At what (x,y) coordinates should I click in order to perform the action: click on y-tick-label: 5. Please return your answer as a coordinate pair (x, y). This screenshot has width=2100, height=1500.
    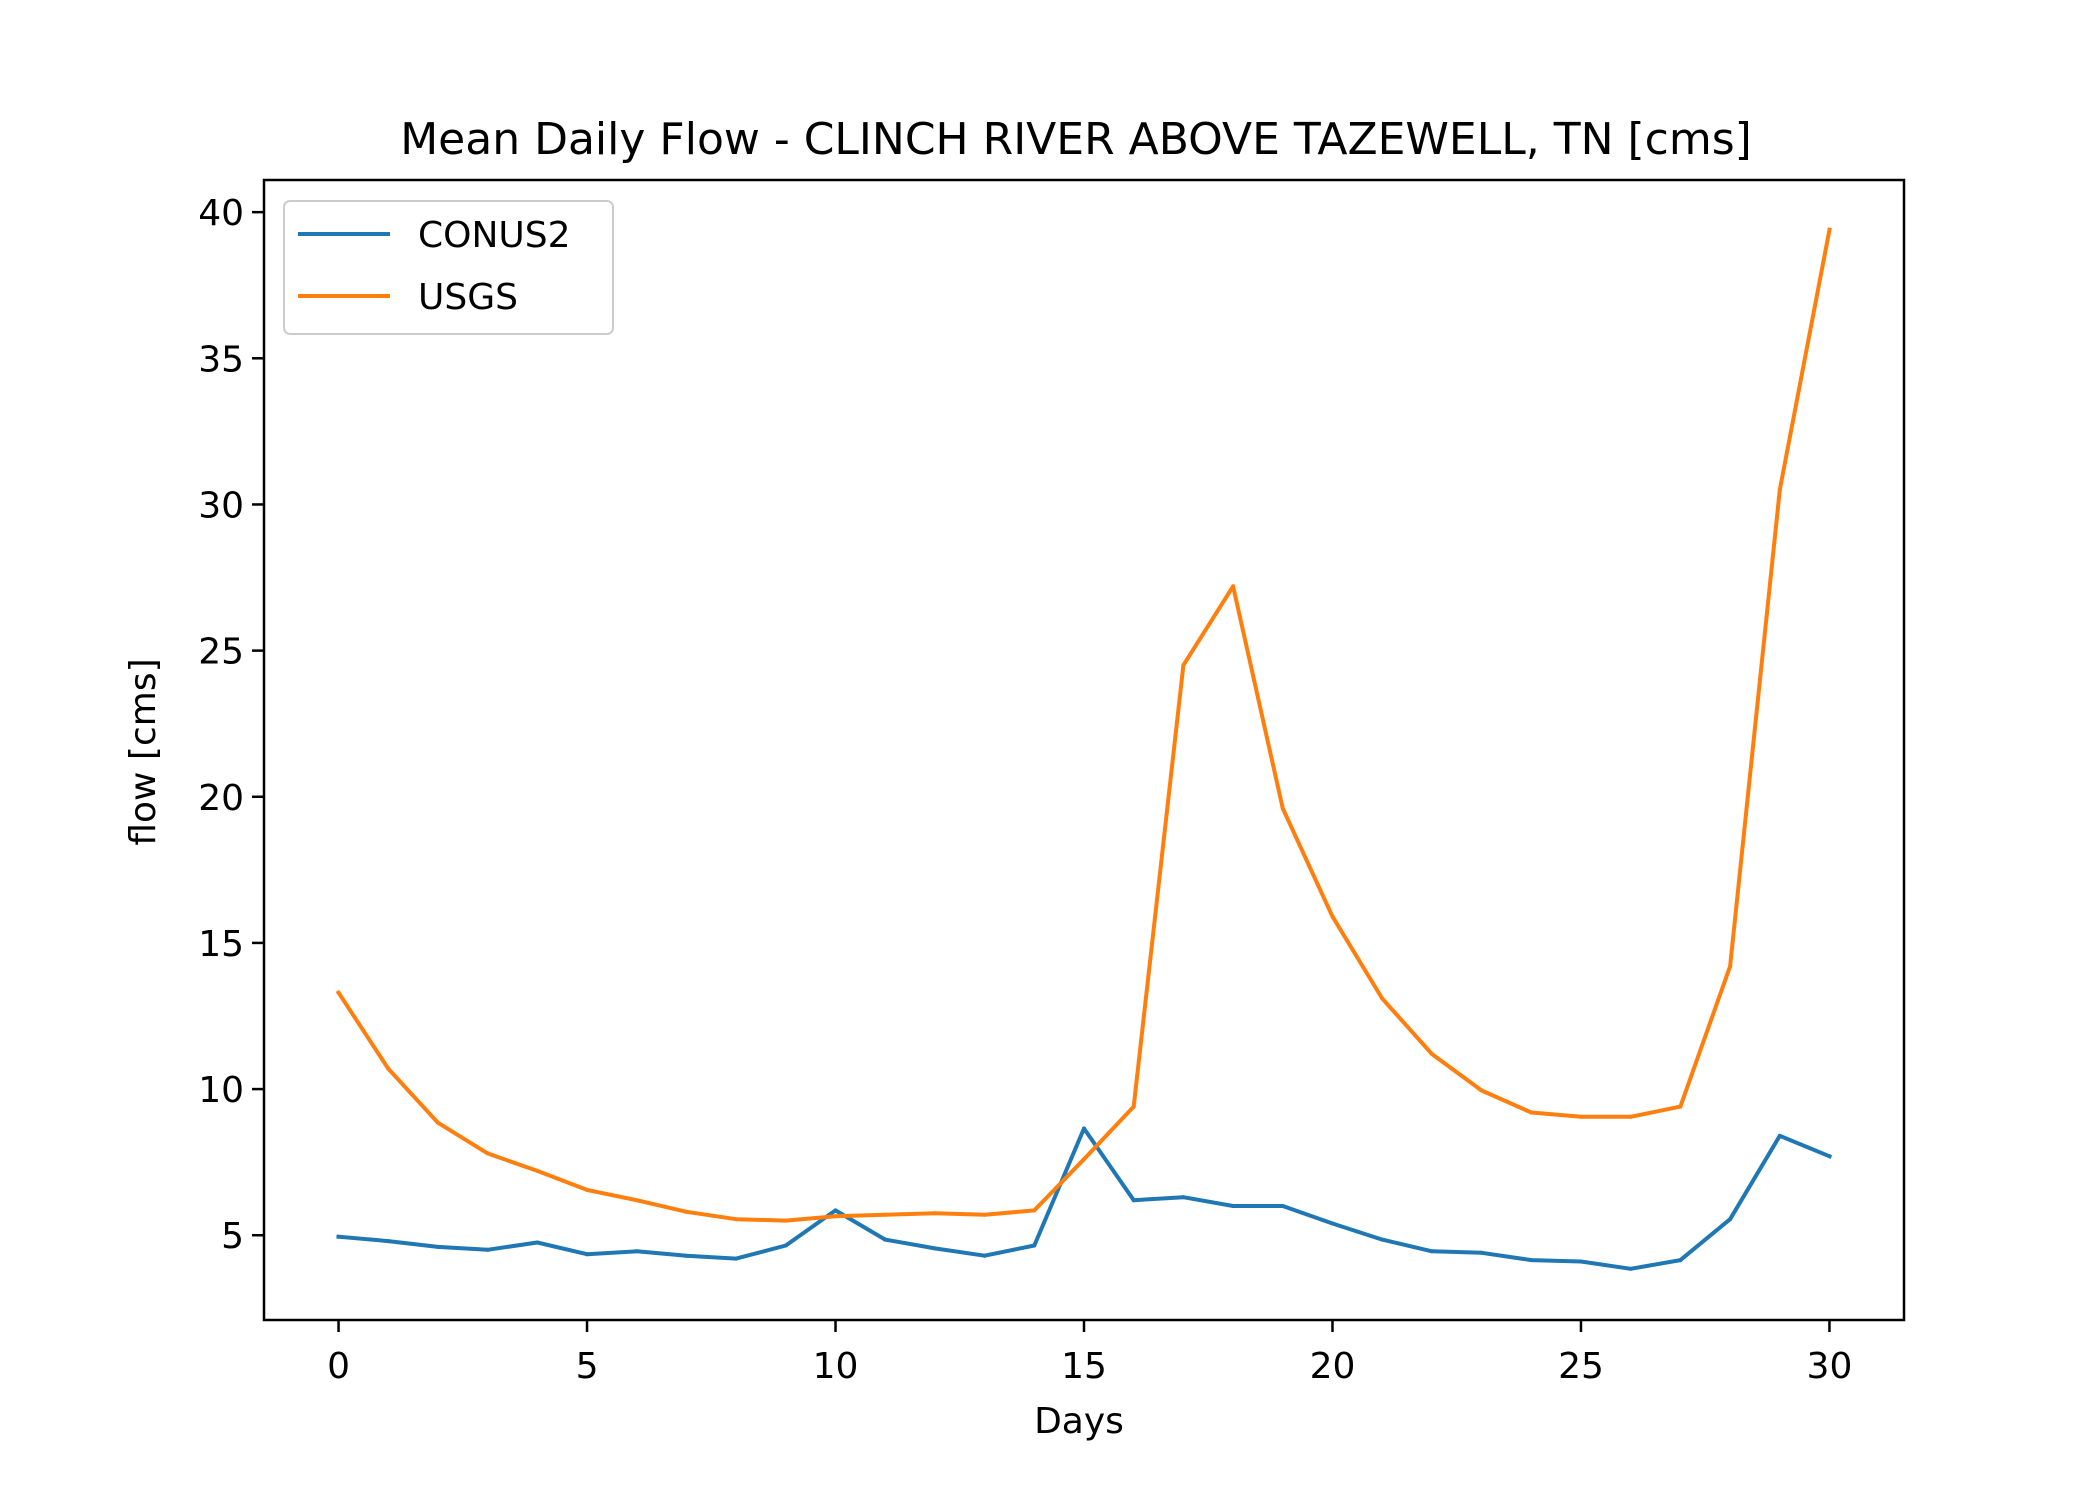
    Looking at the image, I should click on (232, 1236).